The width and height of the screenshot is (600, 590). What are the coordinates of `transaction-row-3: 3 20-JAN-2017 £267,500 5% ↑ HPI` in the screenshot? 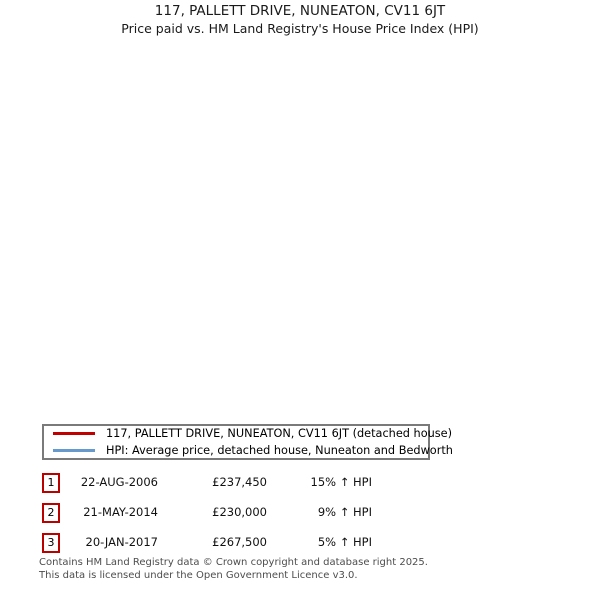 It's located at (300, 543).